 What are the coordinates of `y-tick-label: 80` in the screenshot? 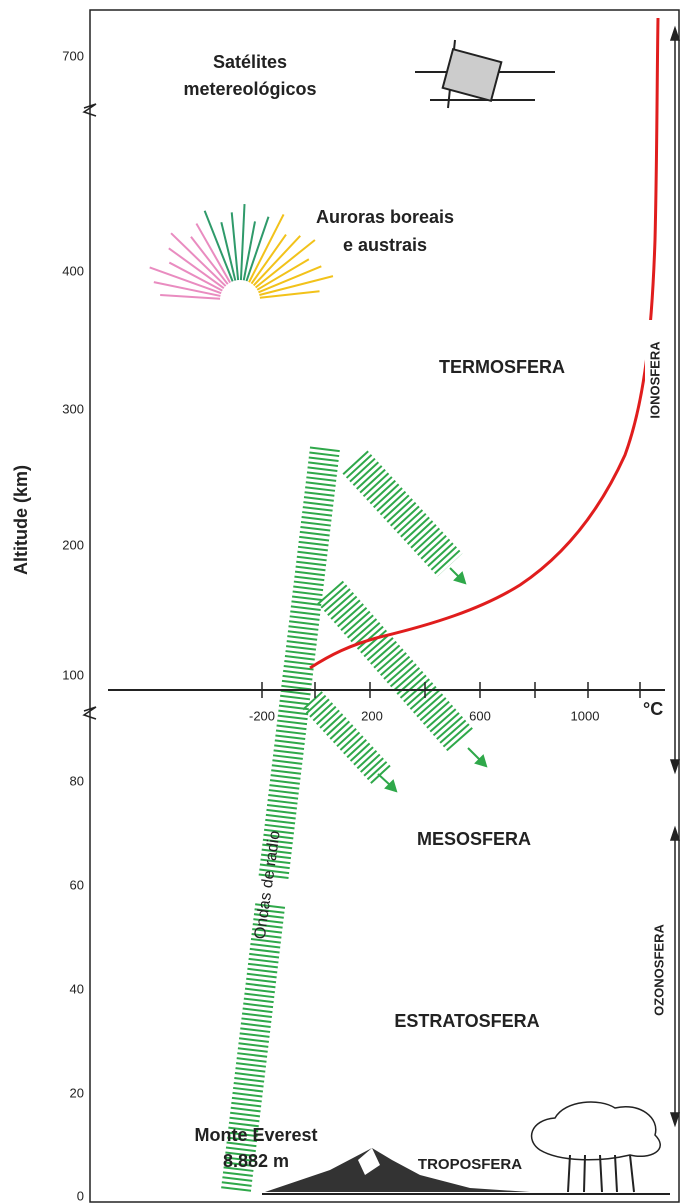 It's located at (77, 780).